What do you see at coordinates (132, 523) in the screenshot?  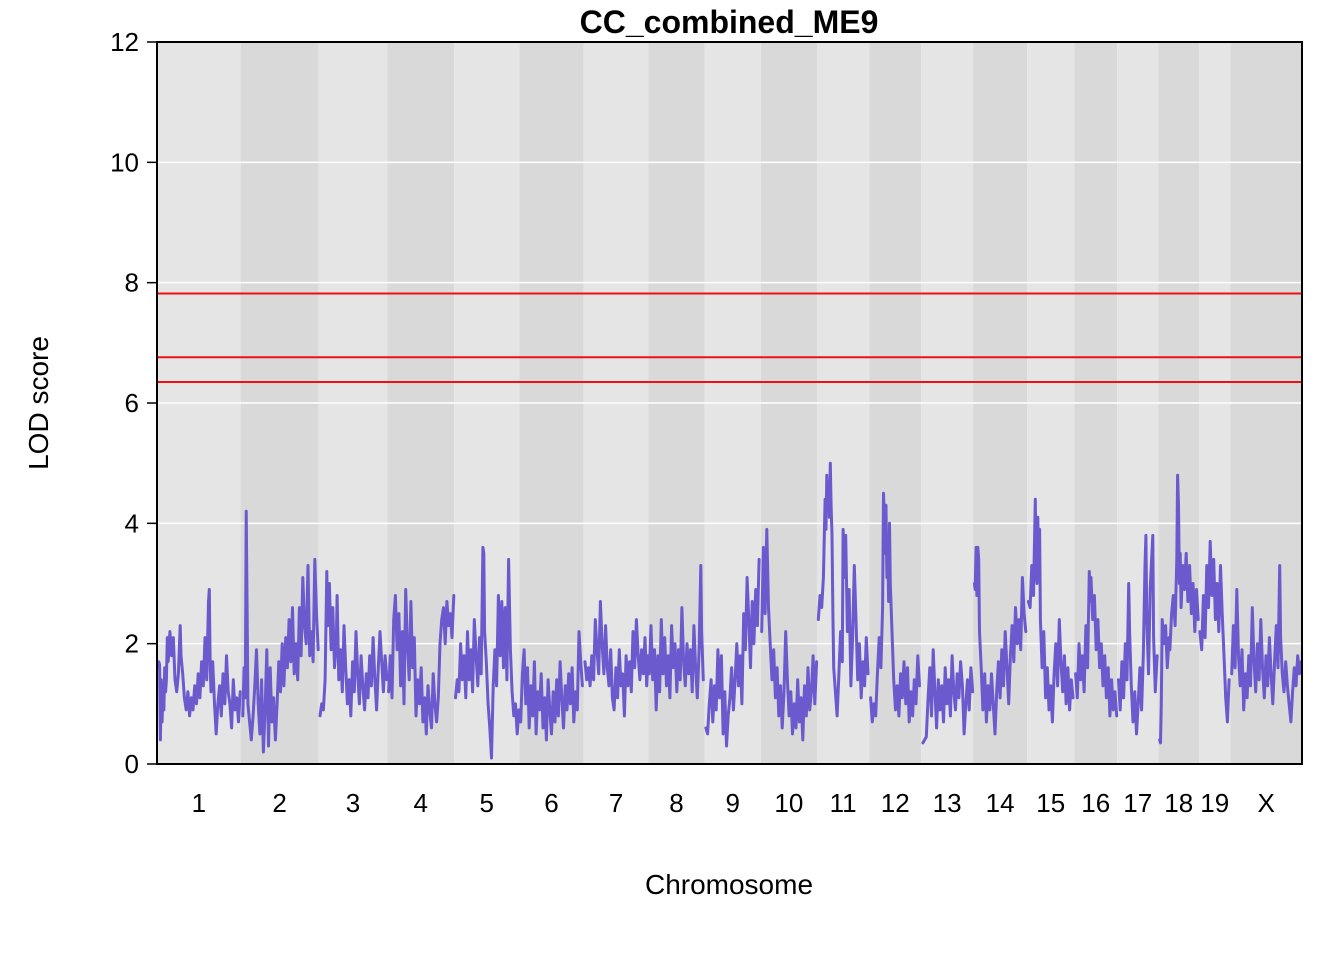 I see `y-tick-label: 4` at bounding box center [132, 523].